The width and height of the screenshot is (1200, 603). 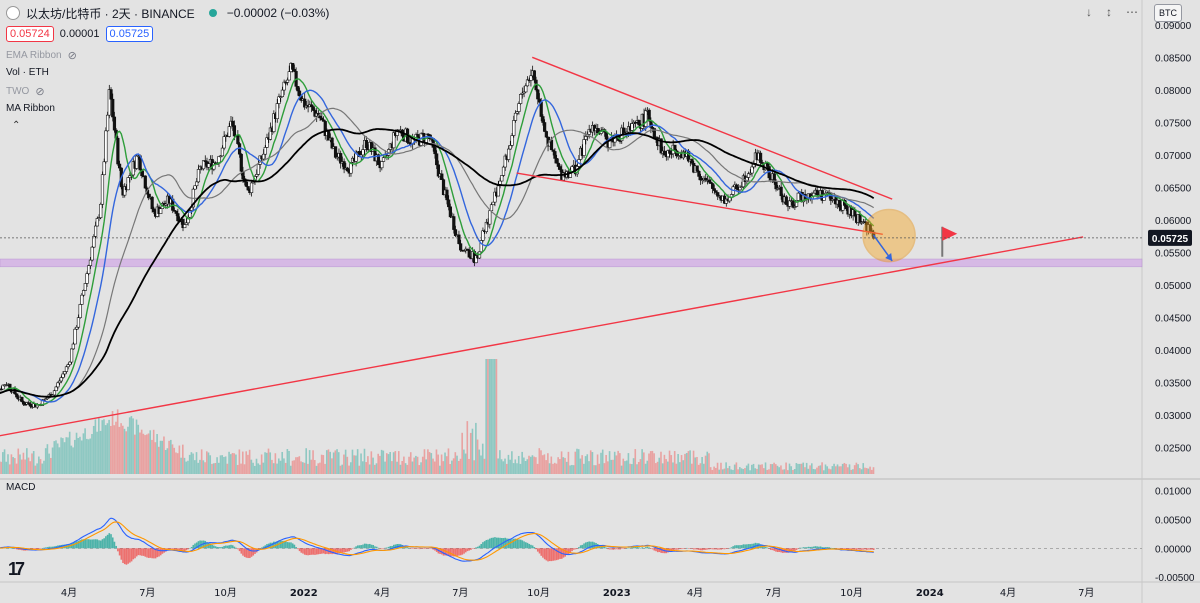 What do you see at coordinates (41, 55) in the screenshot?
I see `indicator-ema-ribbon: EMA Ribbon ⊘` at bounding box center [41, 55].